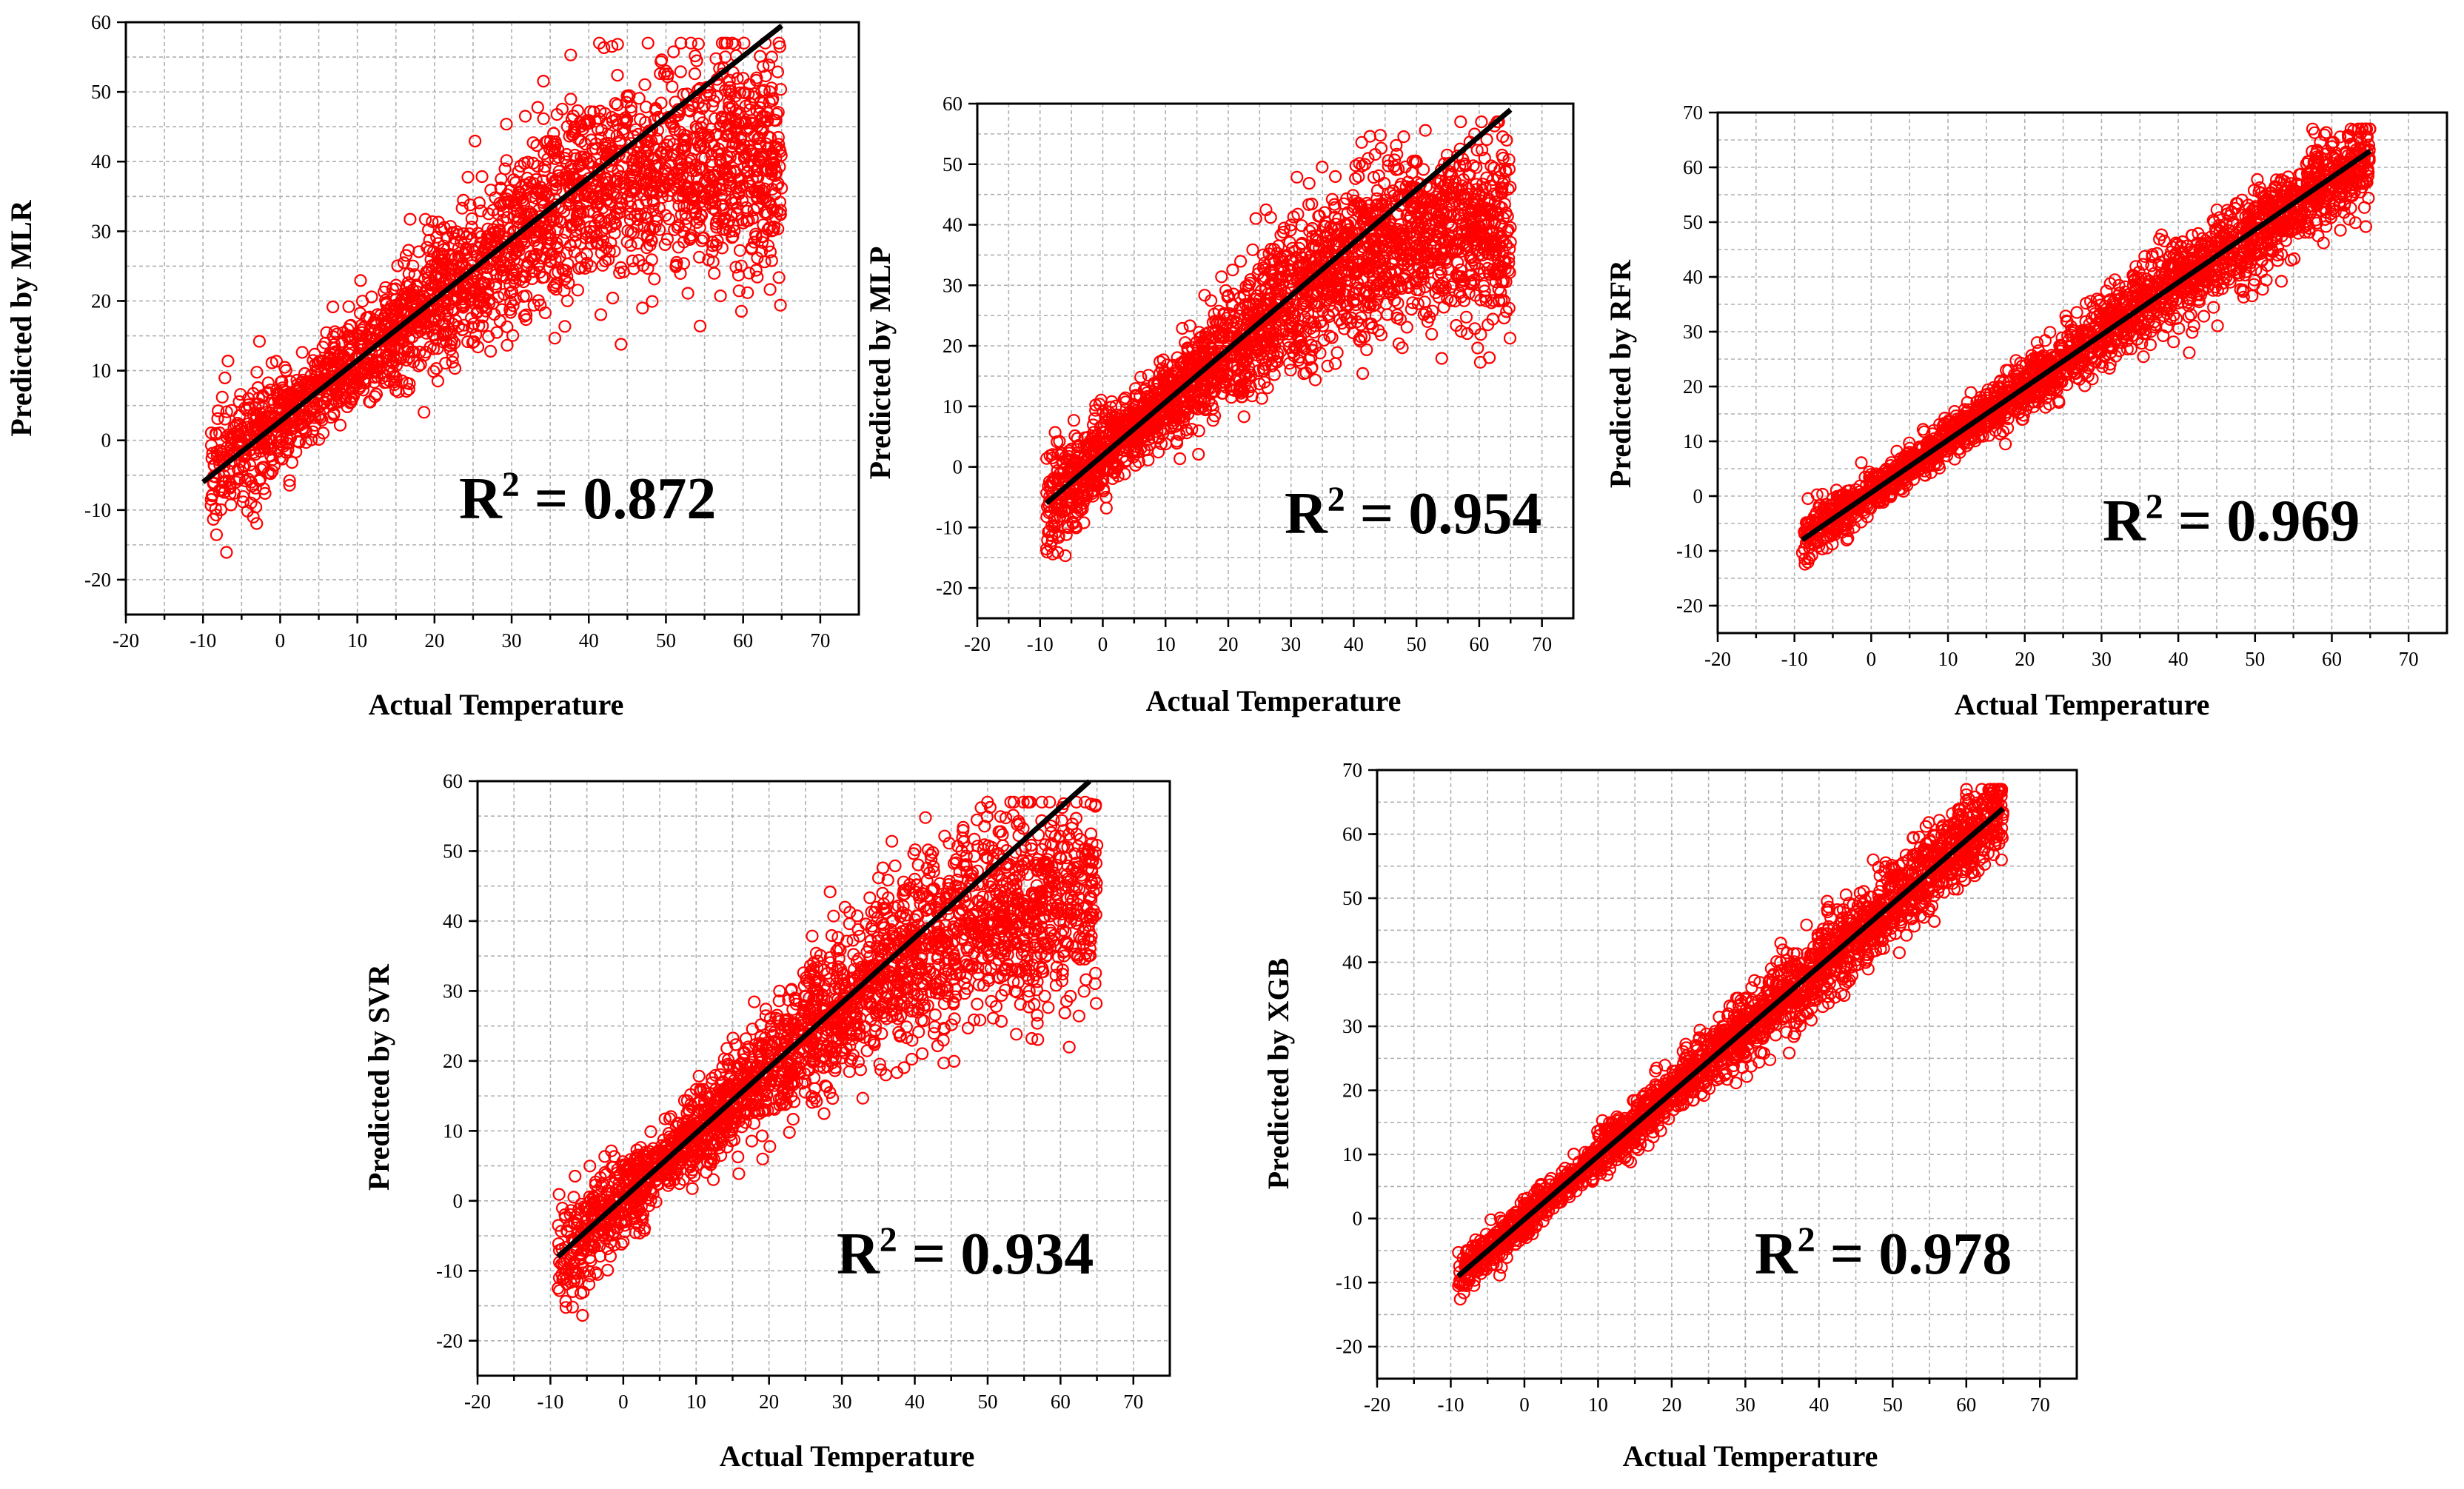  What do you see at coordinates (280, 640) in the screenshot?
I see `x-tick-label: 0` at bounding box center [280, 640].